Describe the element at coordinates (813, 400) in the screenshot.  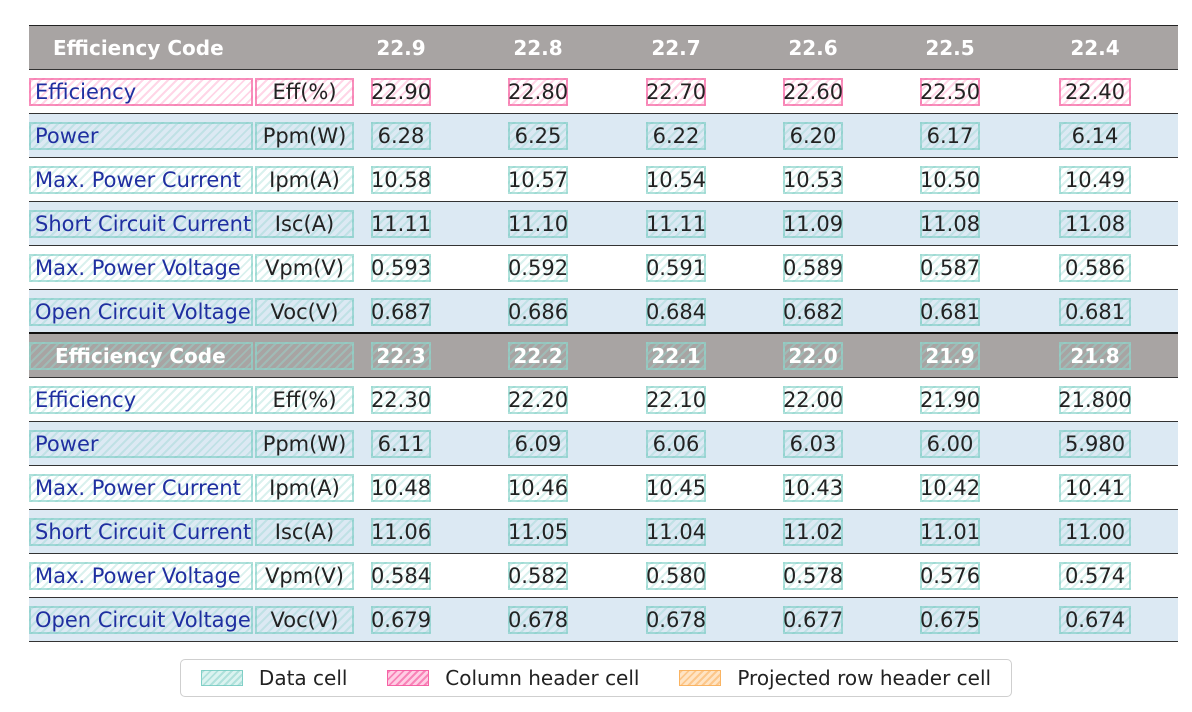
I see `table-cell: 22.00` at that location.